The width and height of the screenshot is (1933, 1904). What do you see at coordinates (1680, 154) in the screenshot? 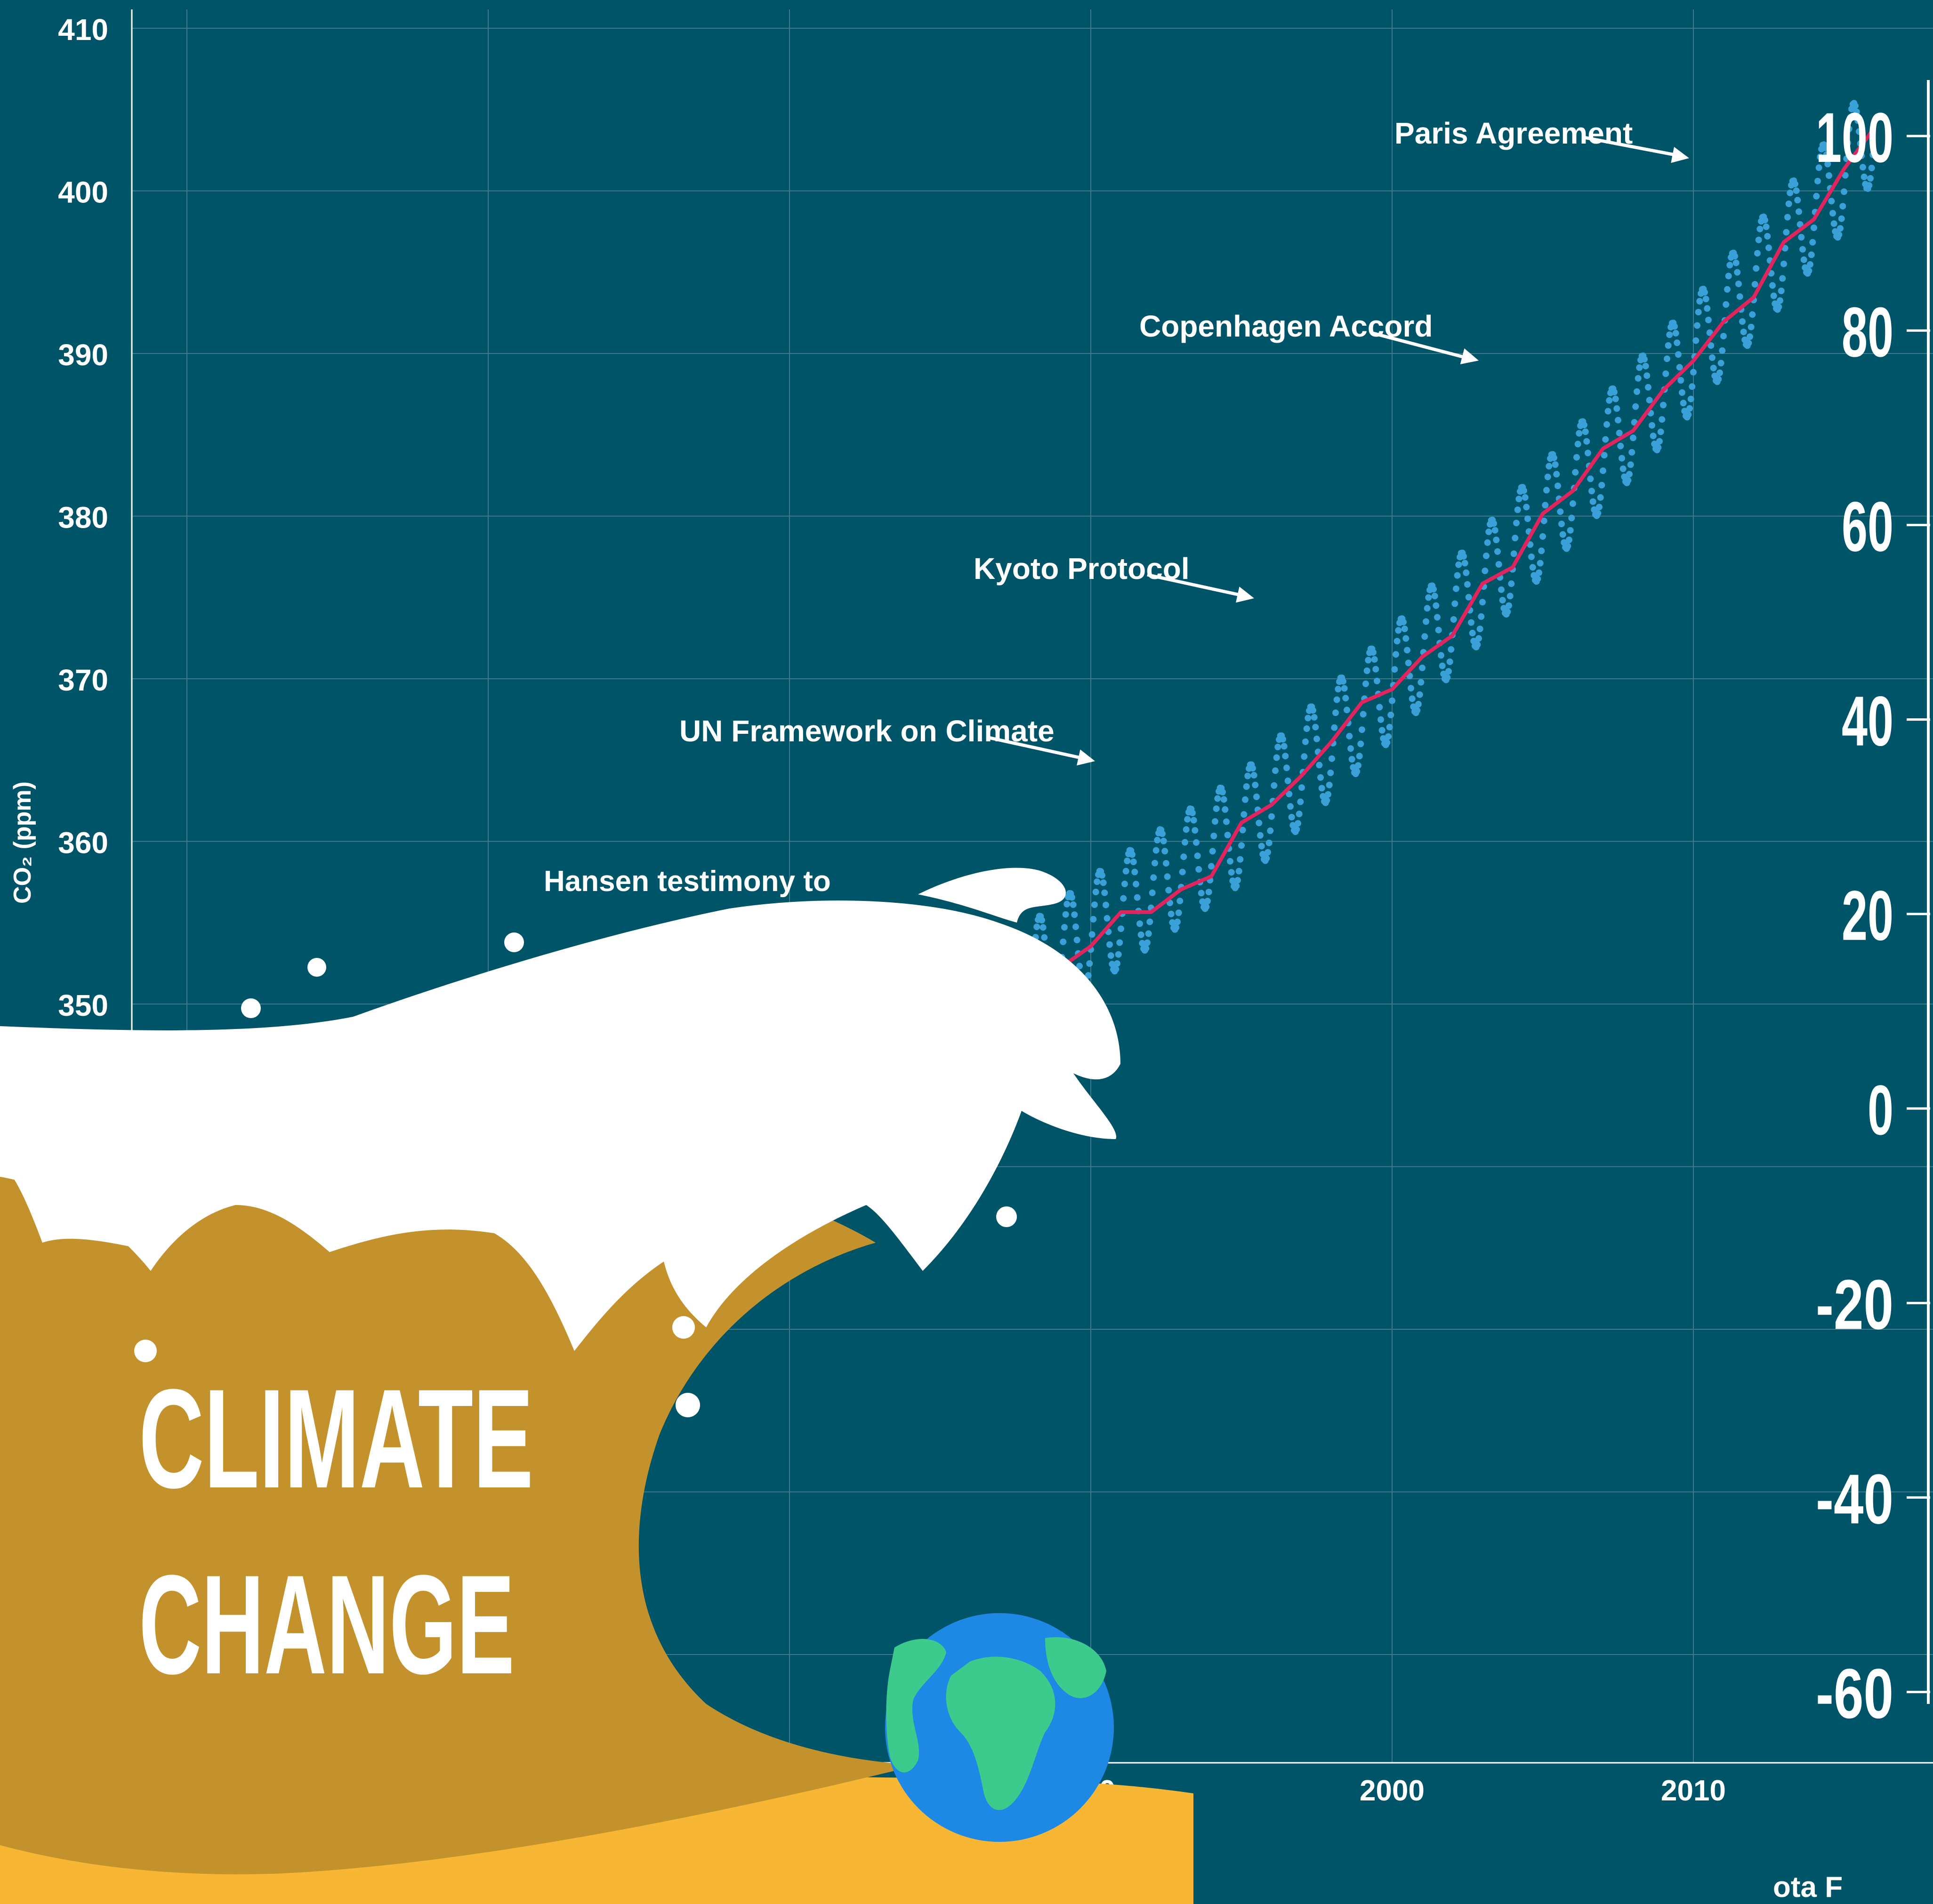
I see `annotation-arrowhead` at bounding box center [1680, 154].